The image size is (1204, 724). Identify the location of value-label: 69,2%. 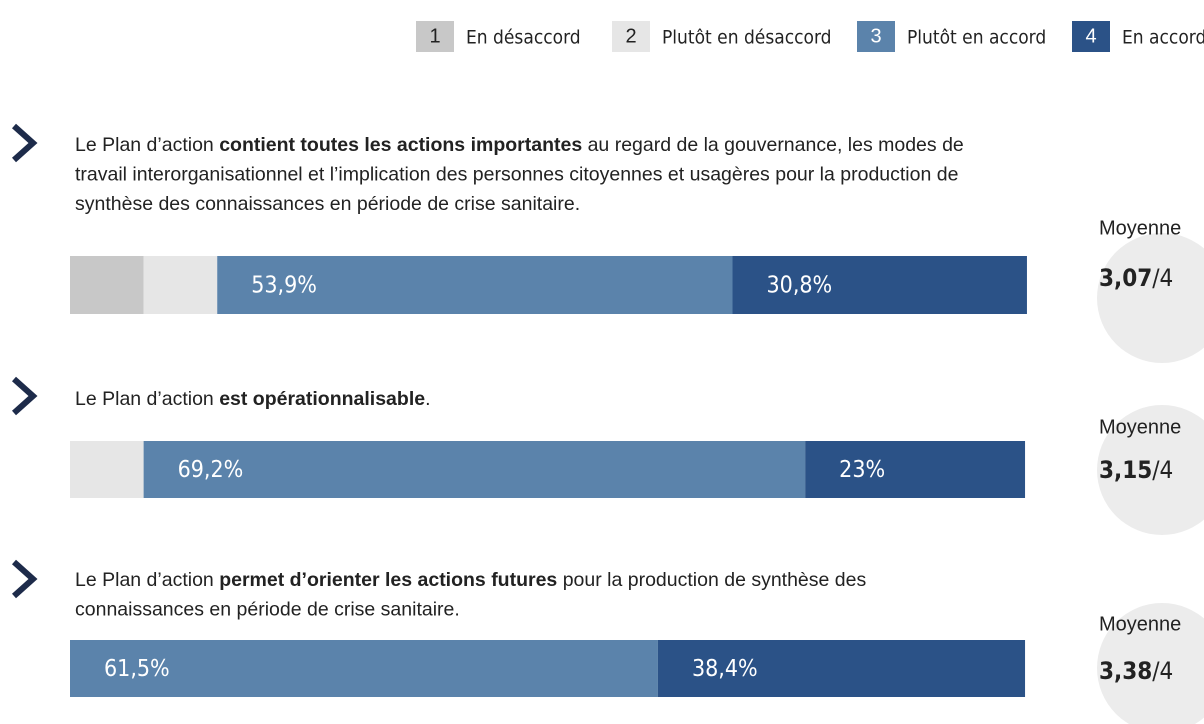
(211, 470).